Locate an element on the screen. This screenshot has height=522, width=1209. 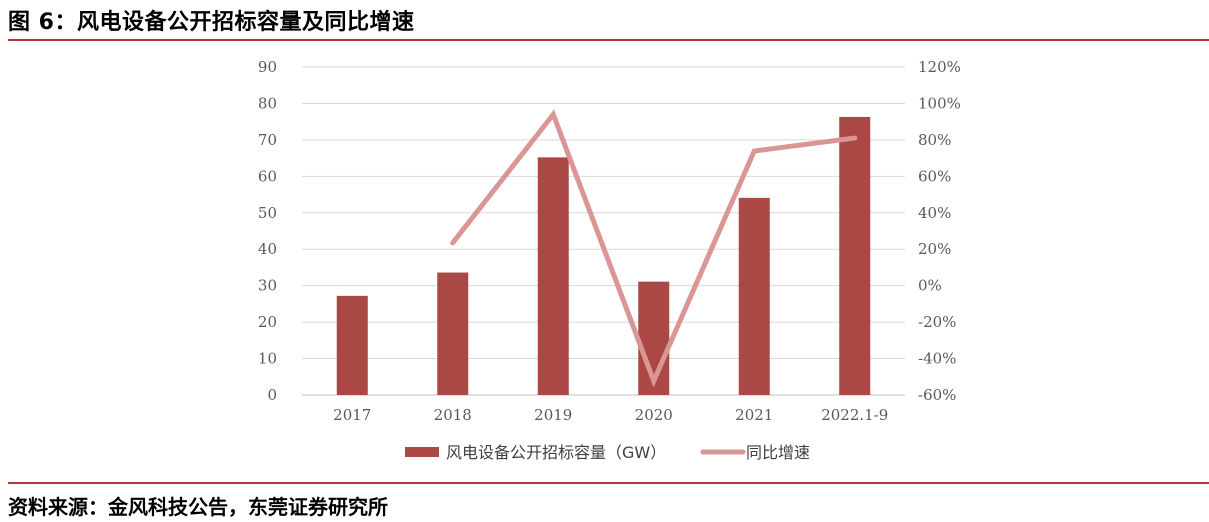
left-axis-ticks: 0 10 20 30 40 50 60 70 80 90 is located at coordinates (267, 231).